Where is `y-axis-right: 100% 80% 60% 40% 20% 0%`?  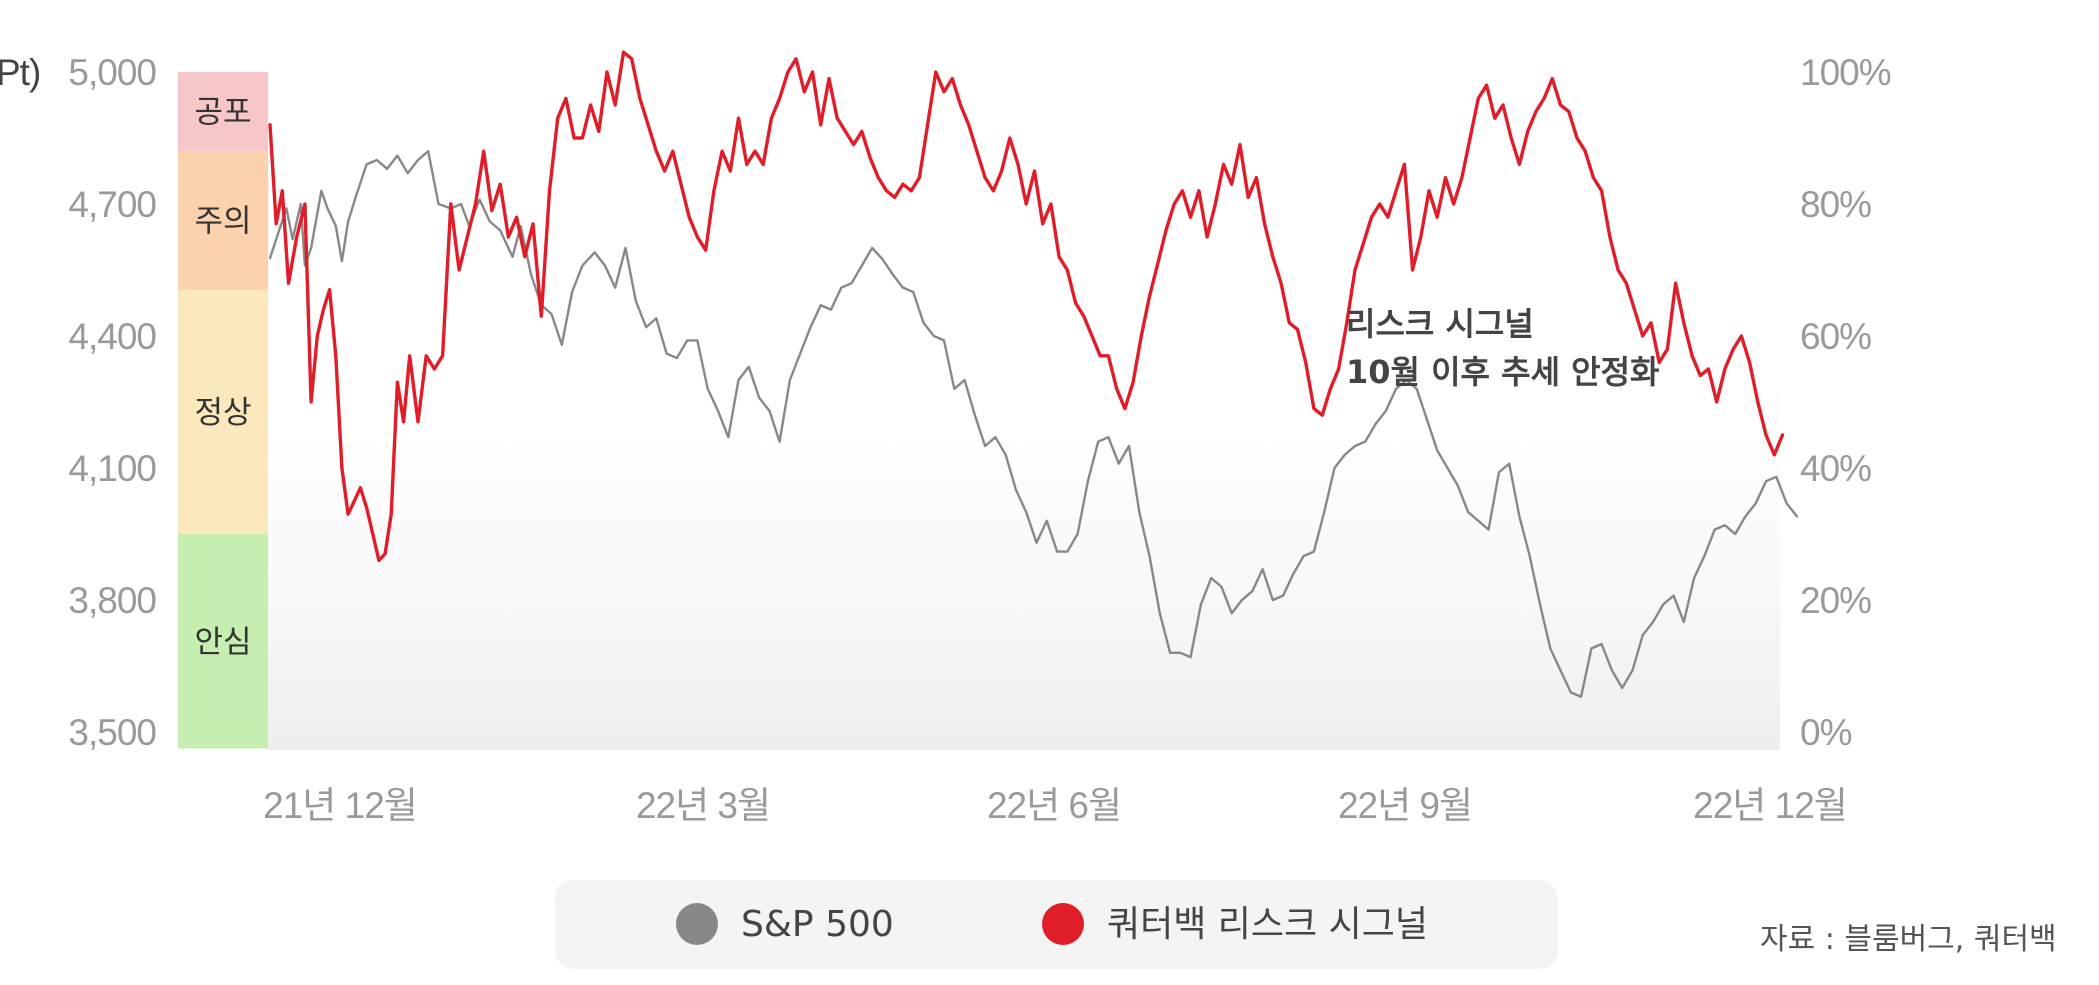
y-axis-right: 100% 80% 60% 40% 20% 0% is located at coordinates (1846, 402).